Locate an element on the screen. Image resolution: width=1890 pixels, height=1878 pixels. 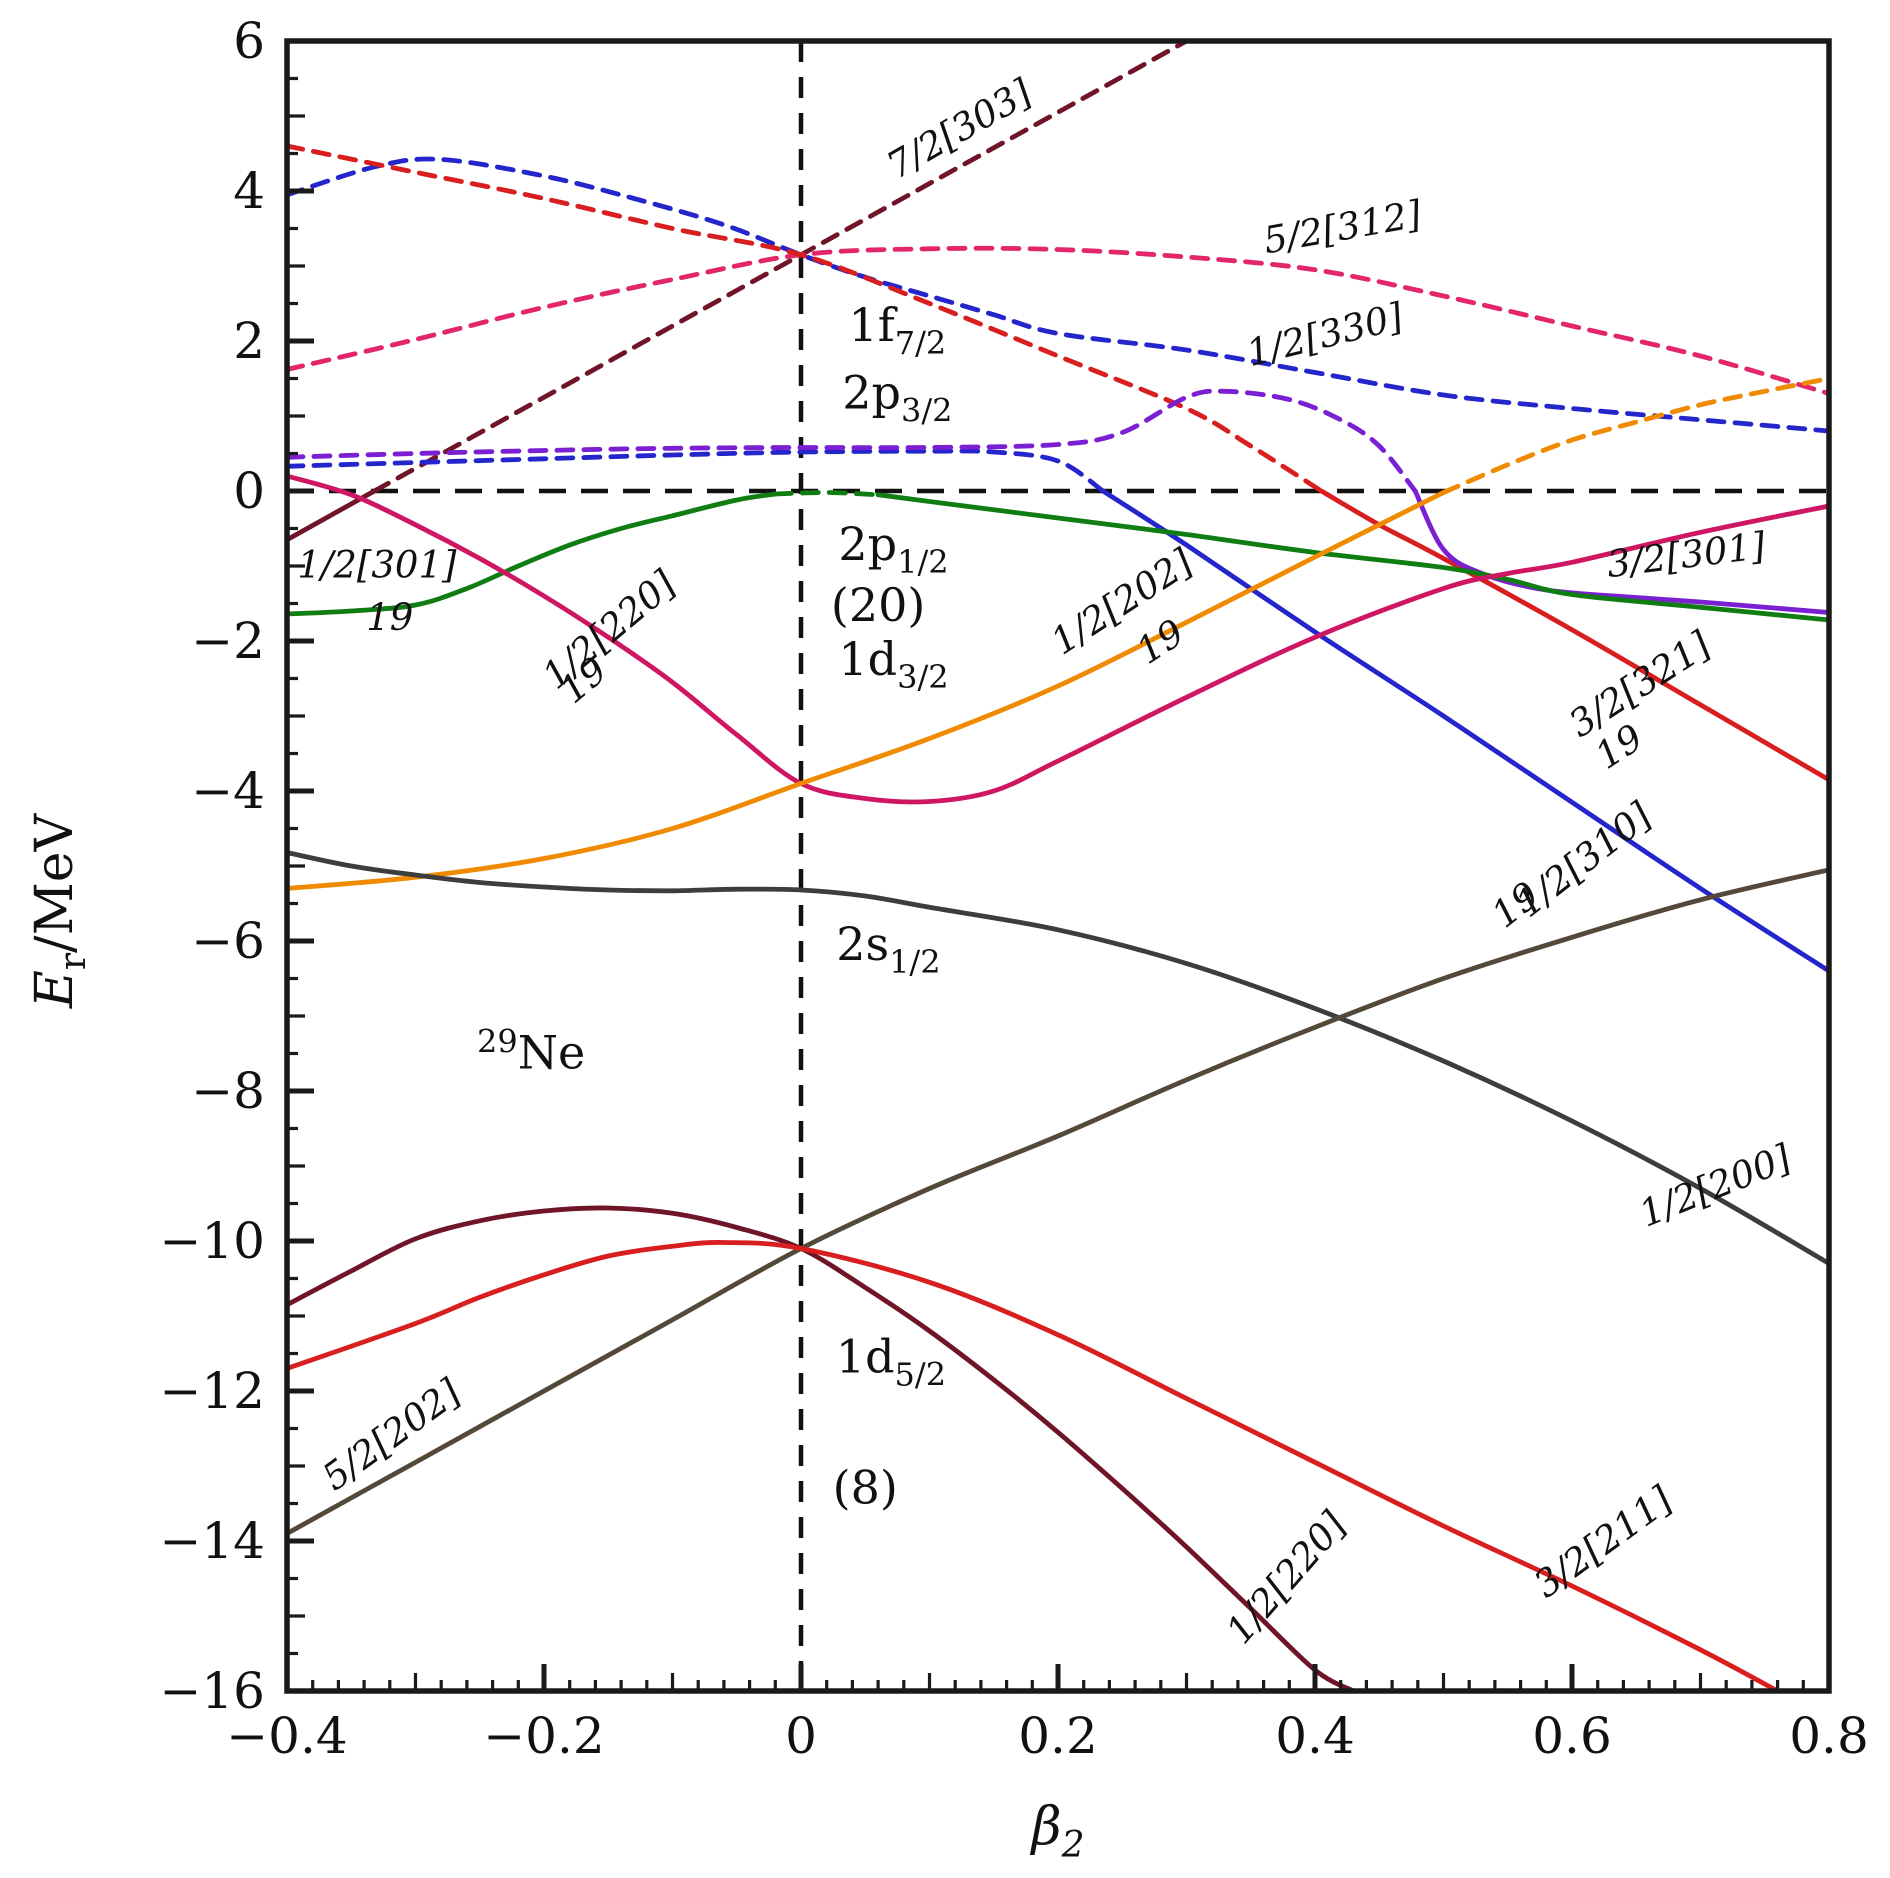
y-tick-label: −2 is located at coordinates (228, 641).